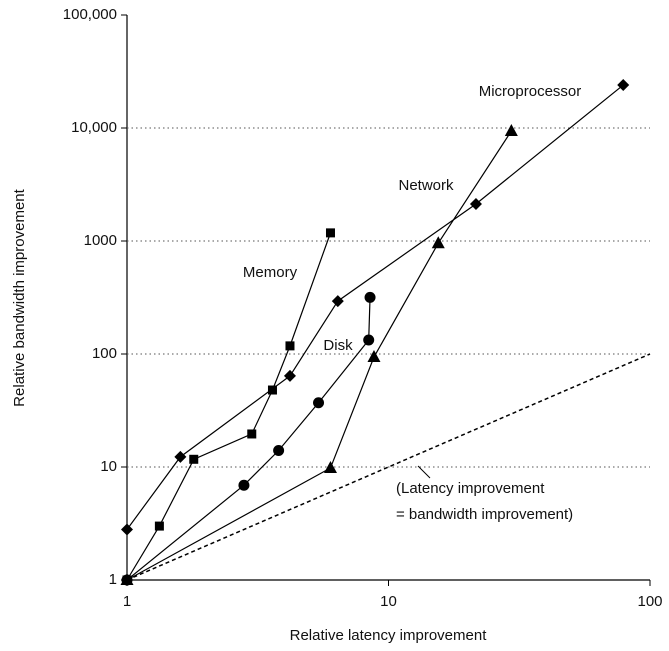  What do you see at coordinates (127, 601) in the screenshot?
I see `x-tick-label: 1` at bounding box center [127, 601].